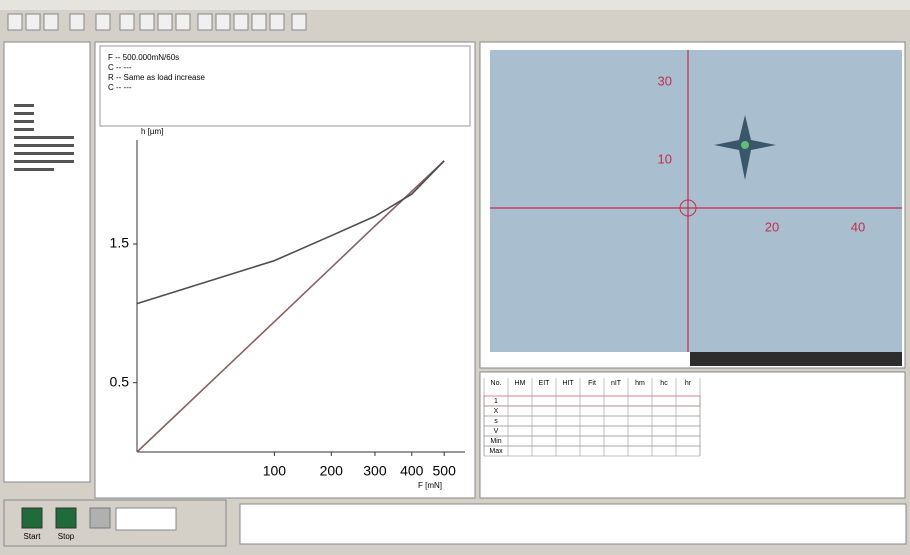  What do you see at coordinates (496, 421) in the screenshot?
I see `table-row-label: s` at bounding box center [496, 421].